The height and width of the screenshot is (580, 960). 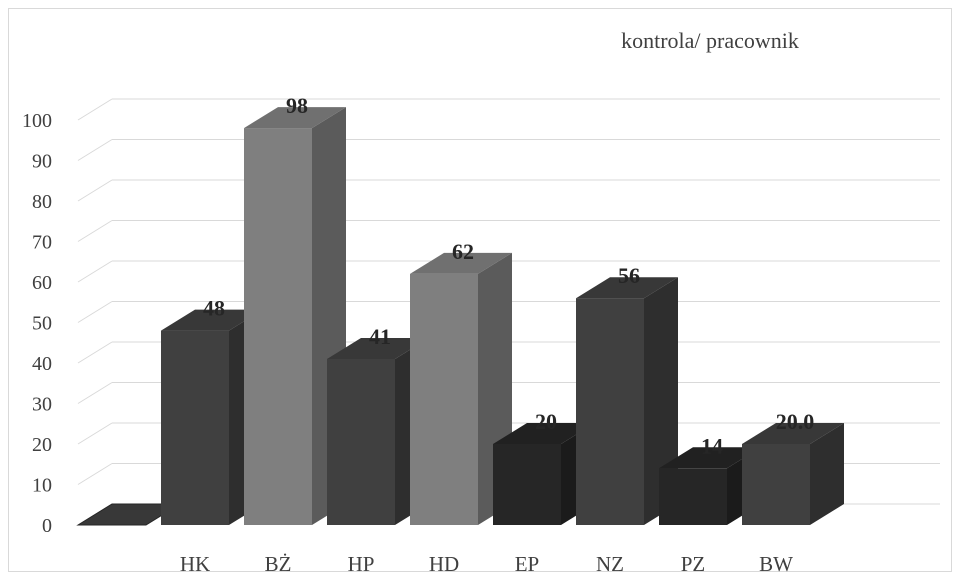 What do you see at coordinates (776, 564) in the screenshot?
I see `x-tick-label: BW` at bounding box center [776, 564].